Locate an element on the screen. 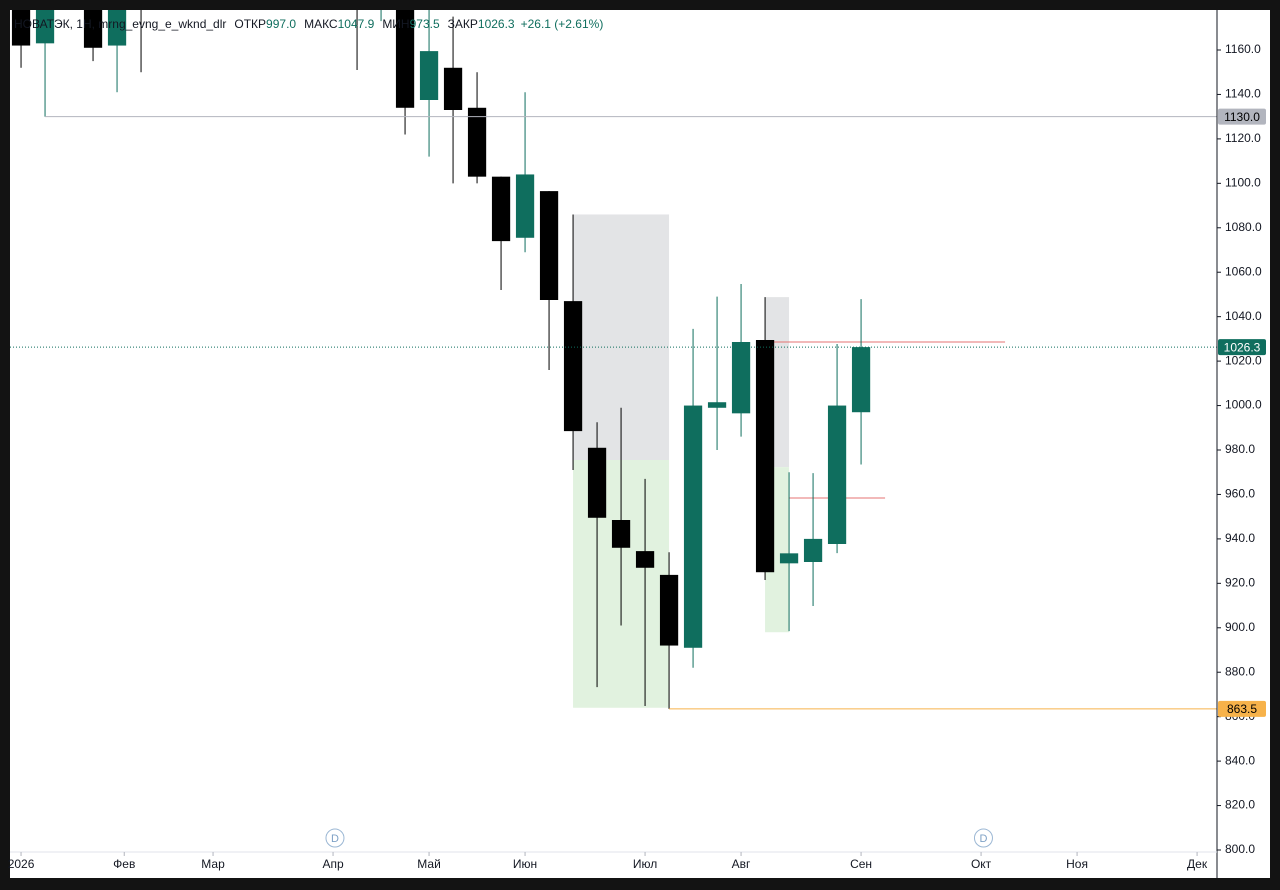 The image size is (1280, 890). y-tick-label: 840.0 is located at coordinates (1240, 760).